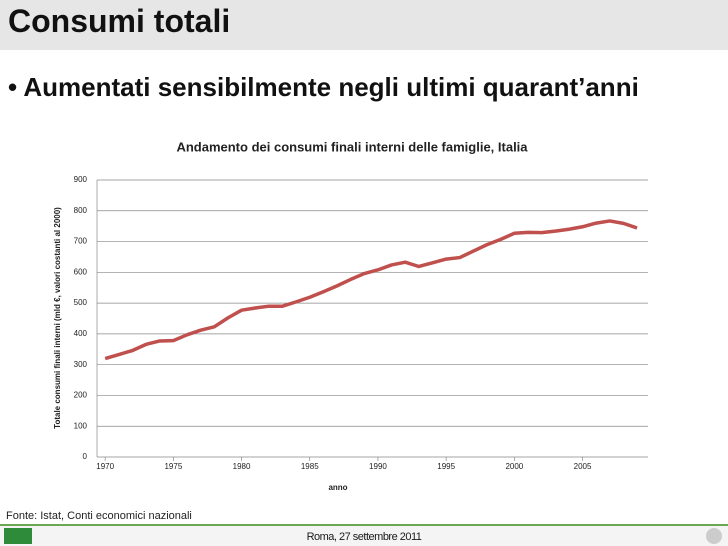 This screenshot has height=546, width=728. I want to click on y-tick-label: 100, so click(81, 425).